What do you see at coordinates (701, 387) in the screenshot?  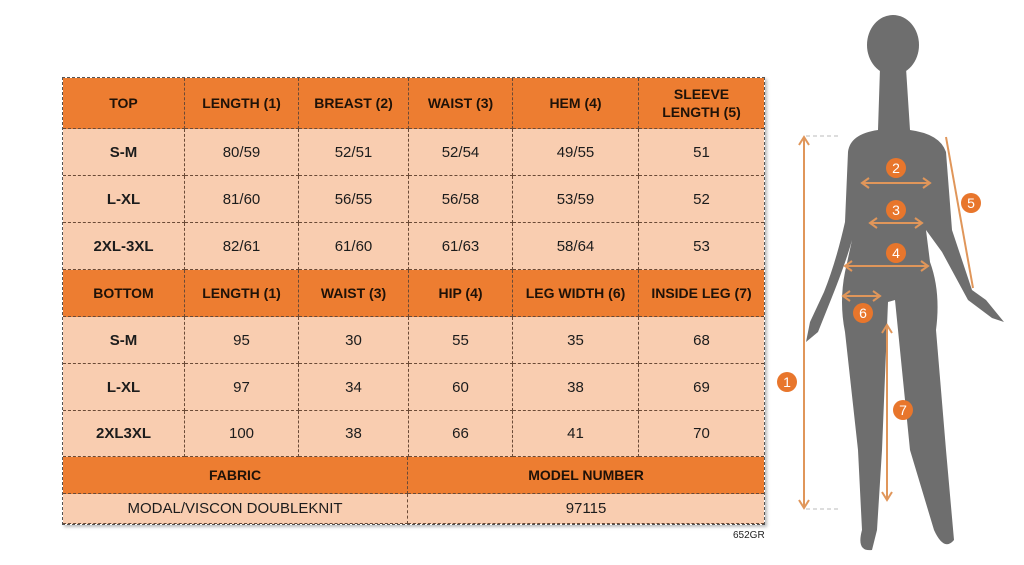 I see `table-cell: 69` at bounding box center [701, 387].